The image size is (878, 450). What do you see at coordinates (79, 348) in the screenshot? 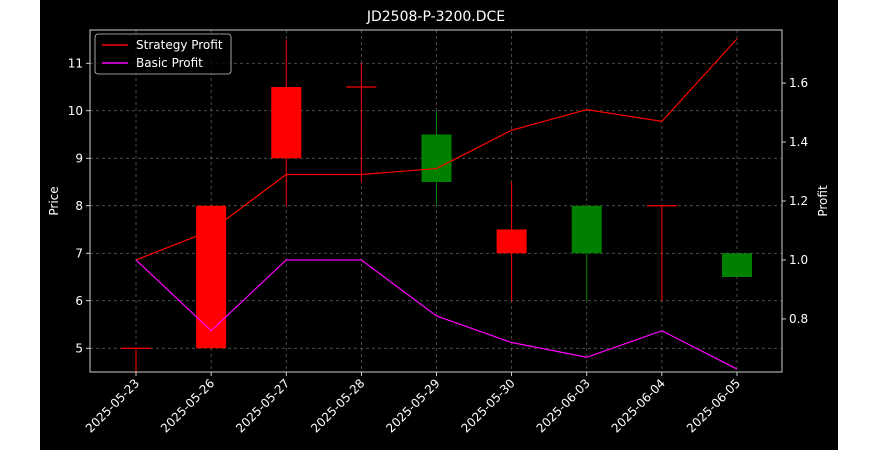
I see `y-tick-label-0: 5` at bounding box center [79, 348].